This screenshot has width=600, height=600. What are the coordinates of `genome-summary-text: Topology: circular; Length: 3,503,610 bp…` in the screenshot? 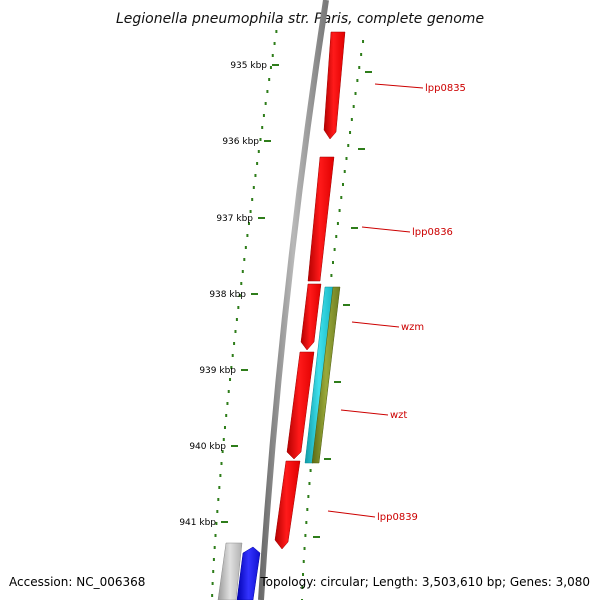 It's located at (424, 582).